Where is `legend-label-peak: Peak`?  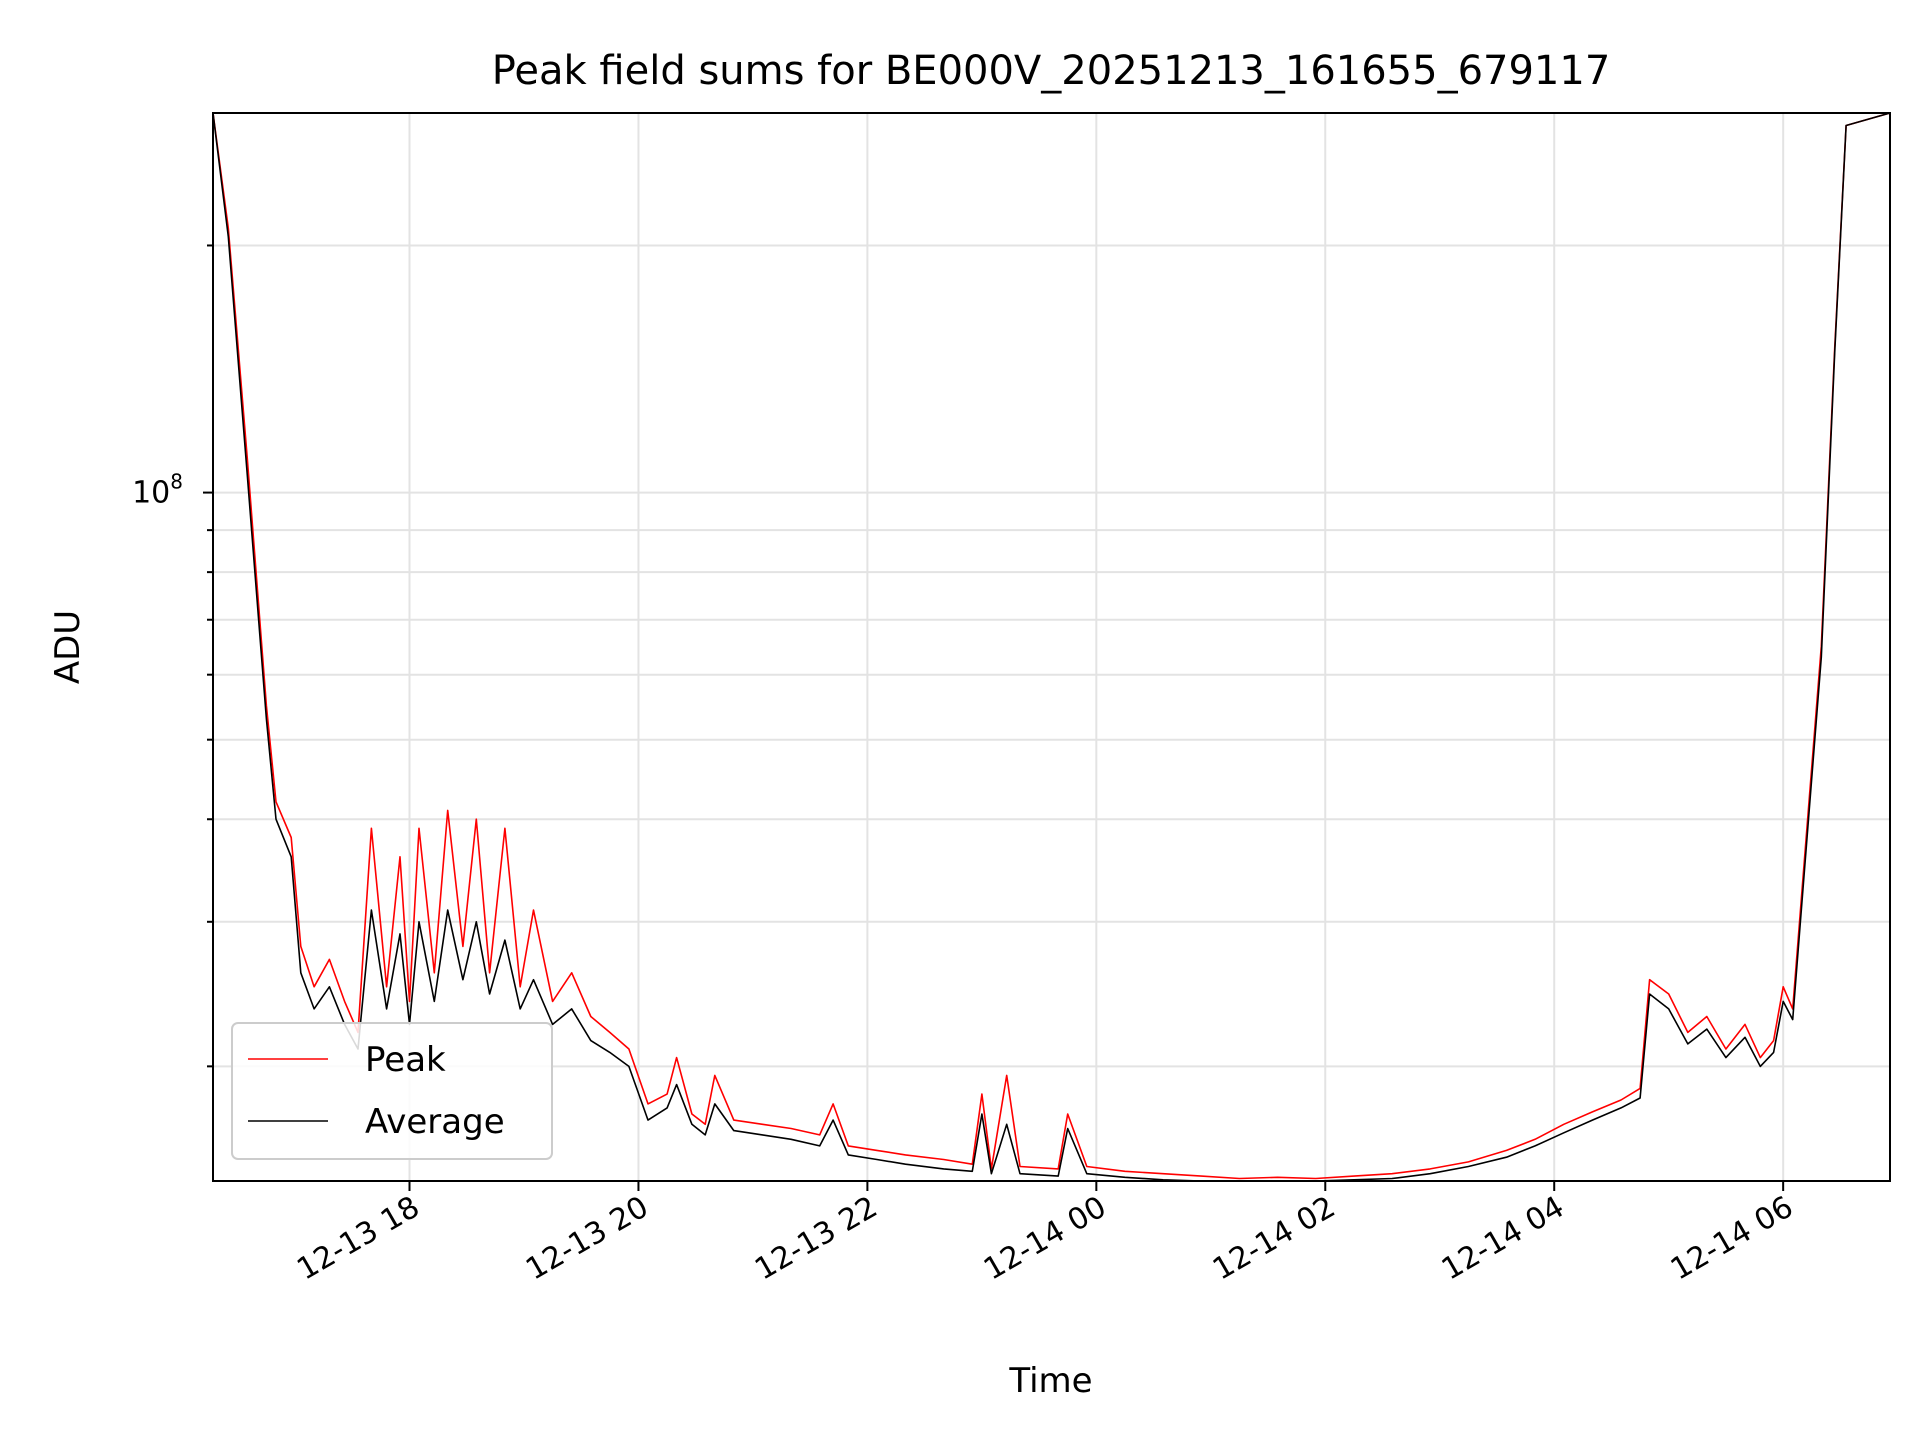
legend-label-peak: Peak is located at coordinates (405, 1060).